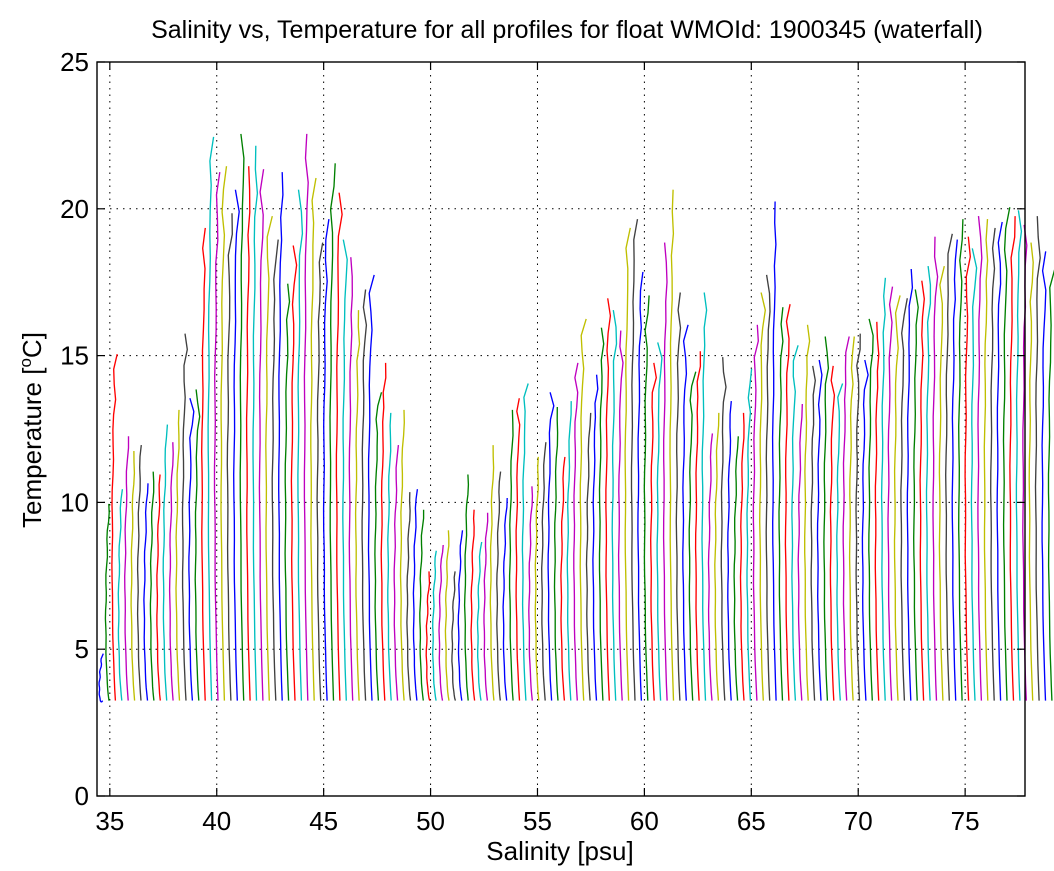  I want to click on y-tick-label: 0, so click(82, 796).